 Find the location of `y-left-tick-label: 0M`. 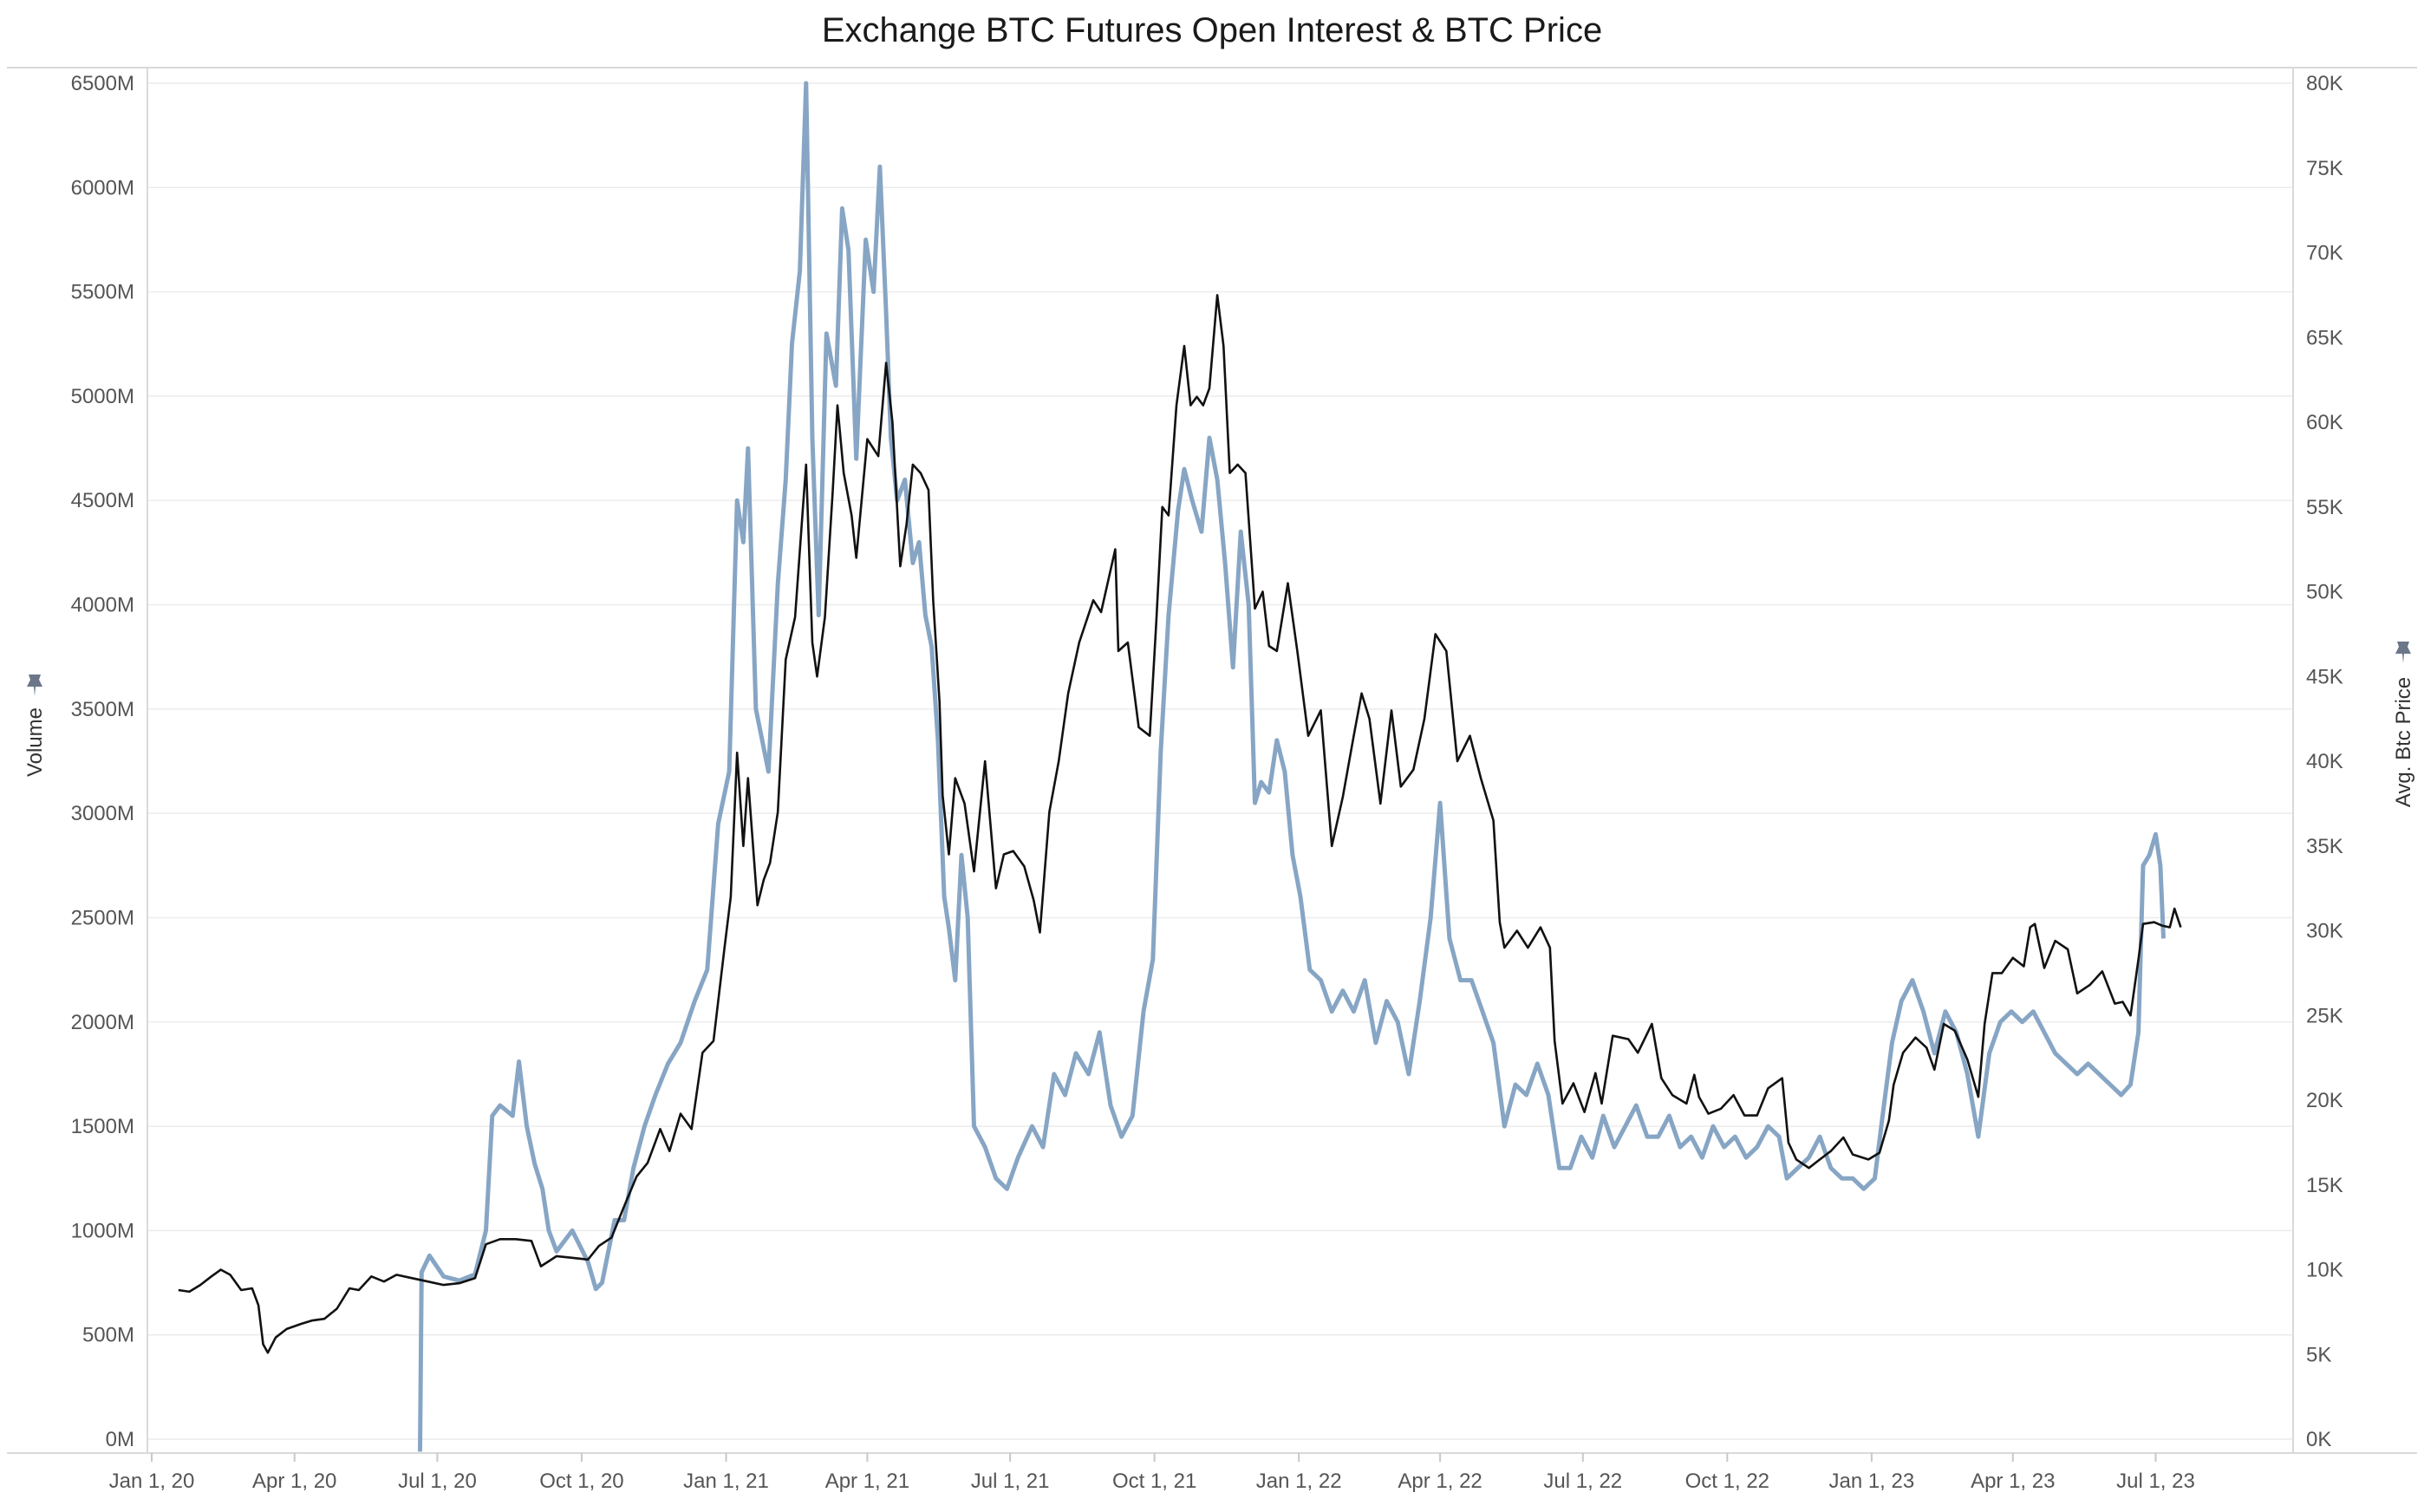

y-left-tick-label: 0M is located at coordinates (120, 1439).